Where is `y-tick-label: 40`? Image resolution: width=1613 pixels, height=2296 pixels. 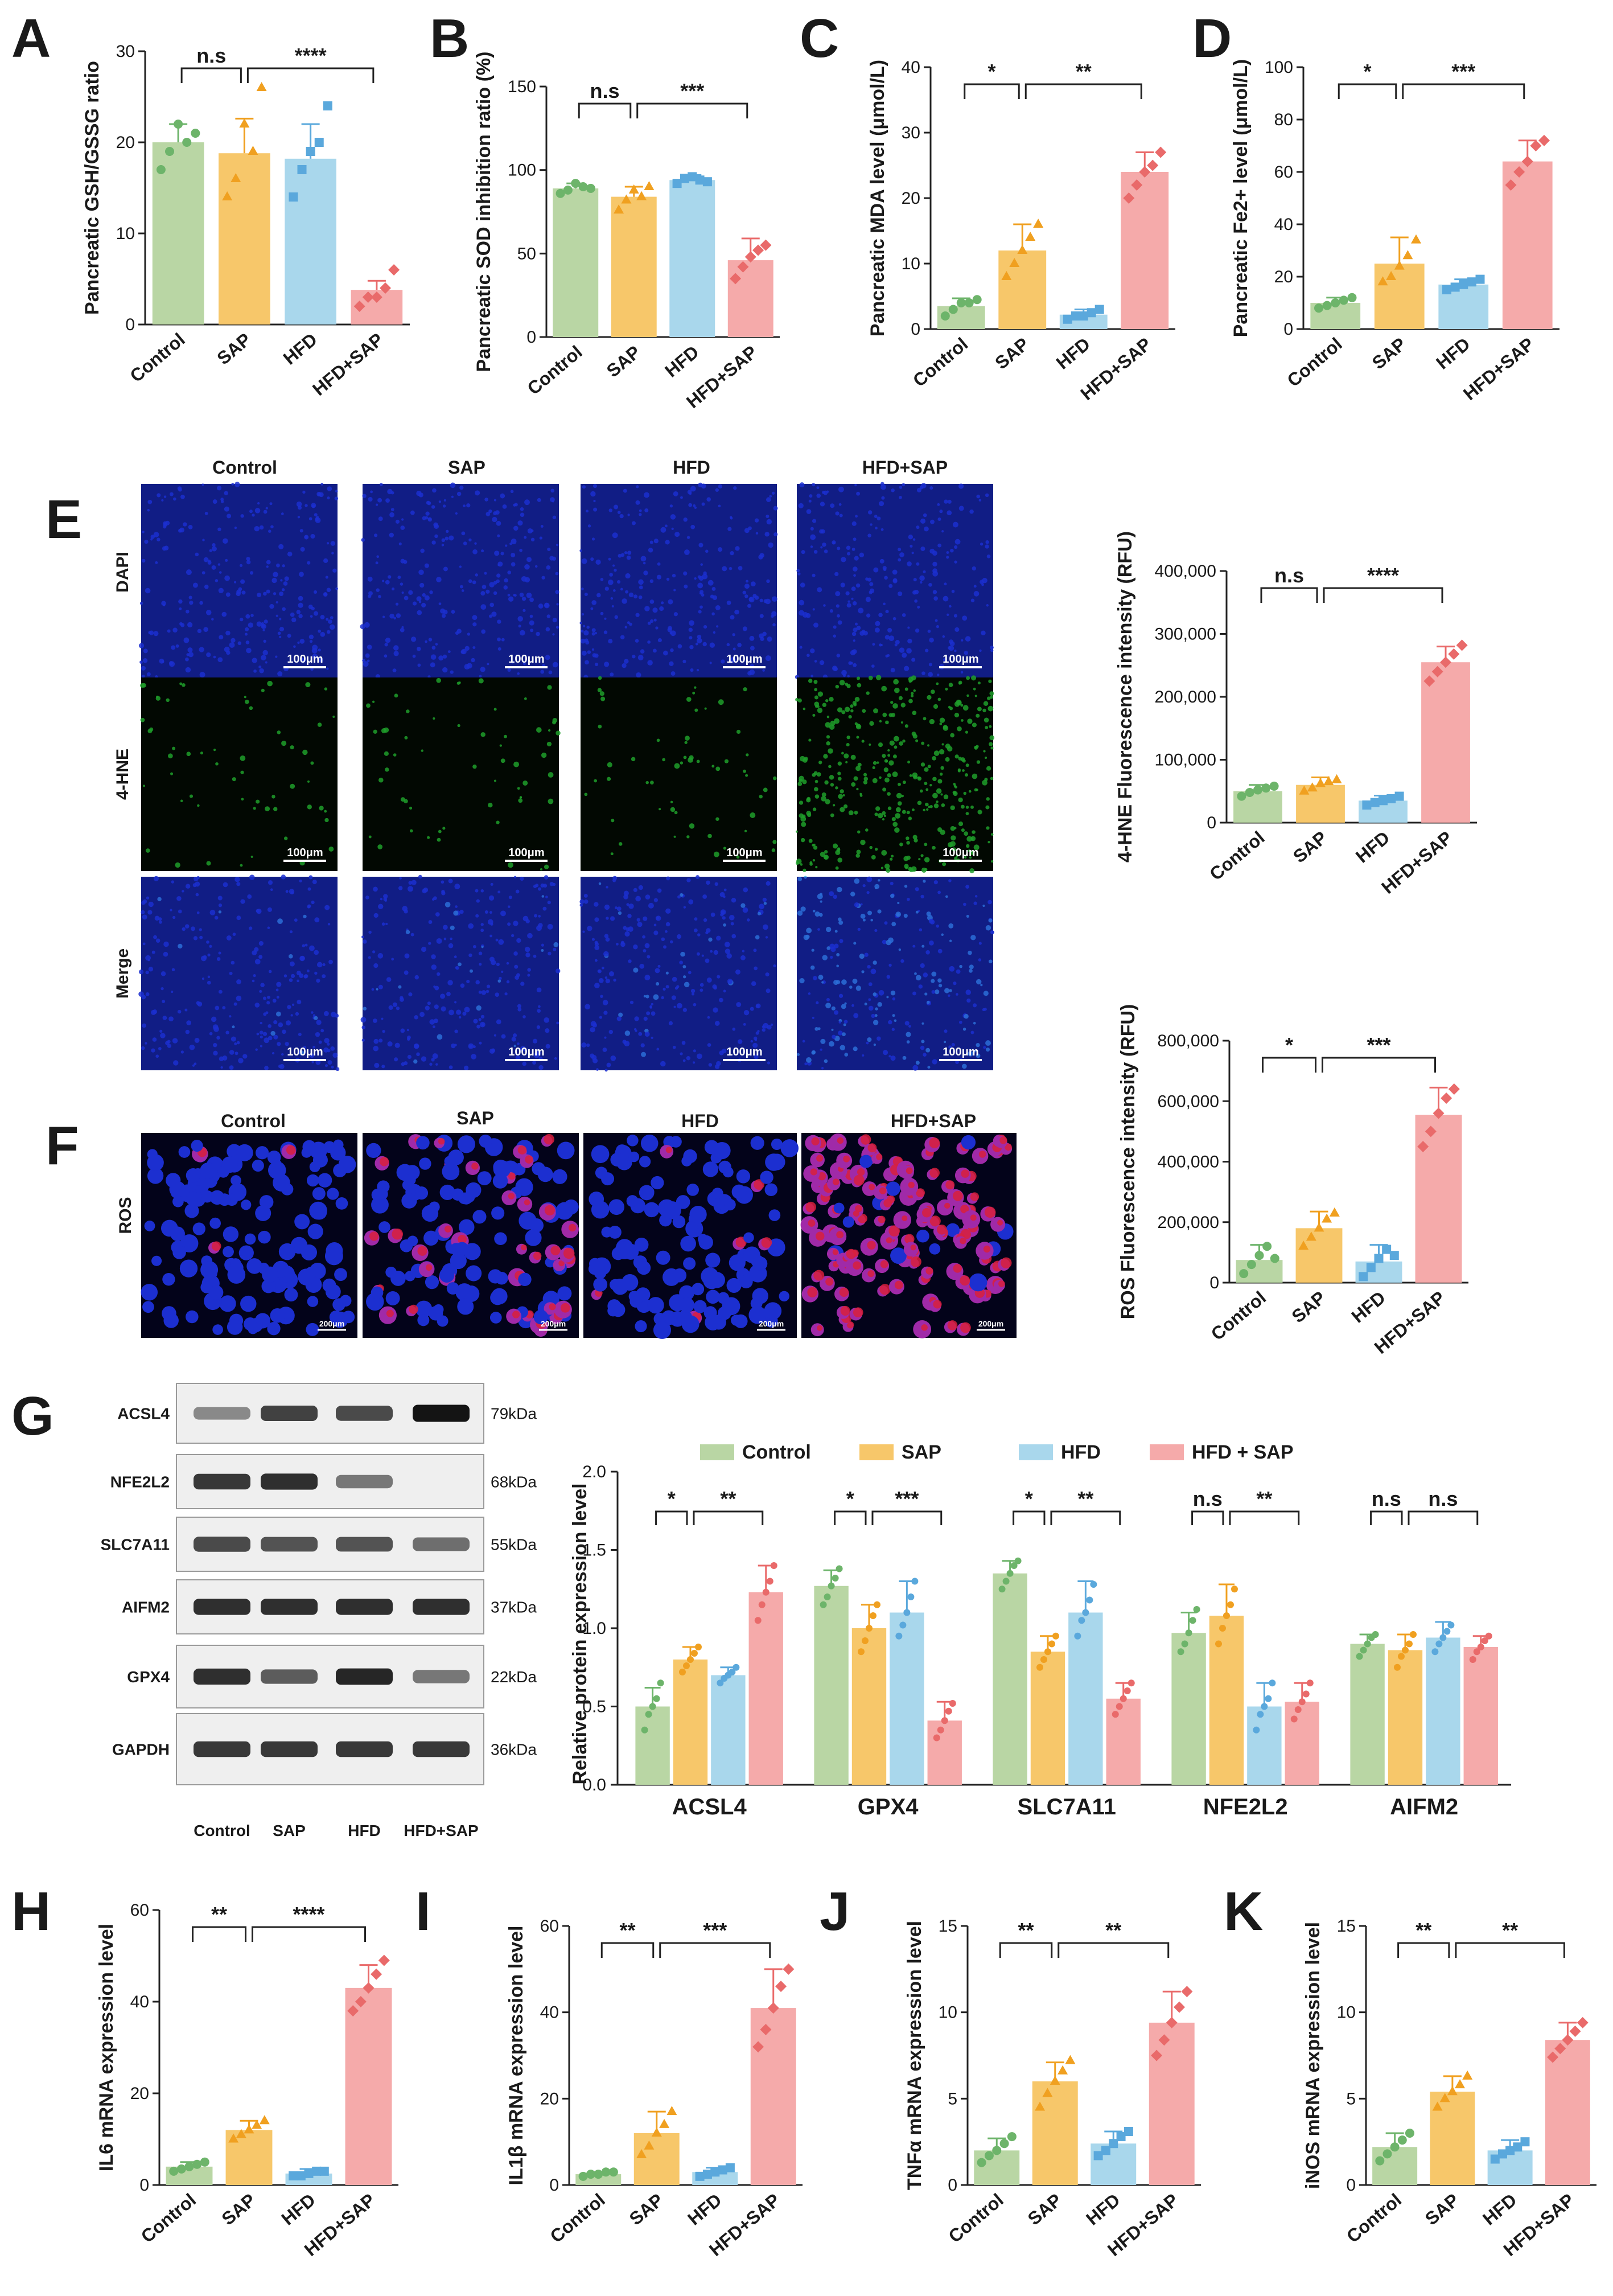 y-tick-label: 40 is located at coordinates (1283, 225).